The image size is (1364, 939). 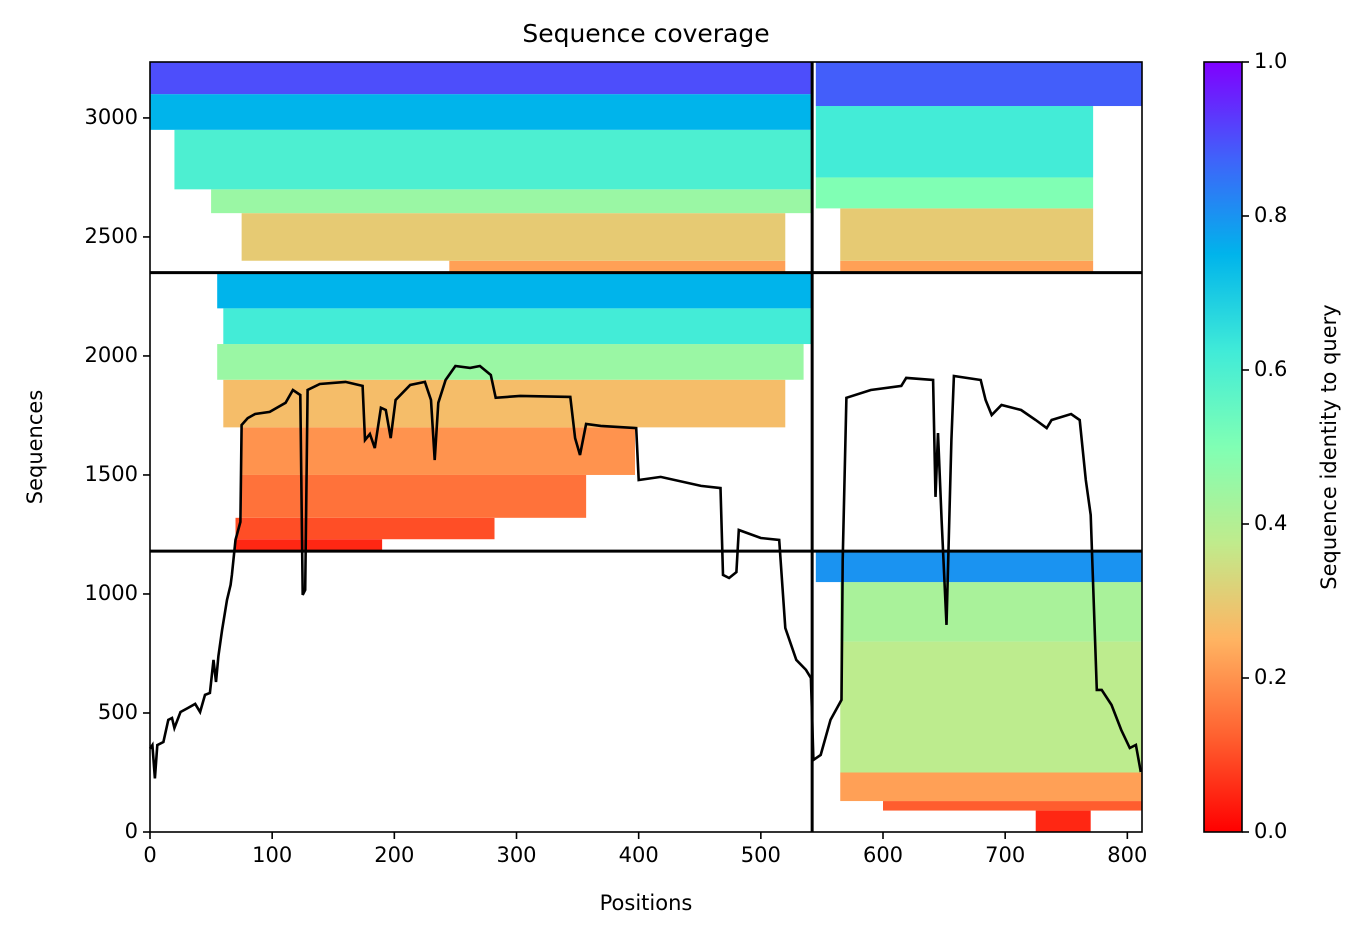 What do you see at coordinates (646, 903) in the screenshot?
I see `x-axis-label: Positions` at bounding box center [646, 903].